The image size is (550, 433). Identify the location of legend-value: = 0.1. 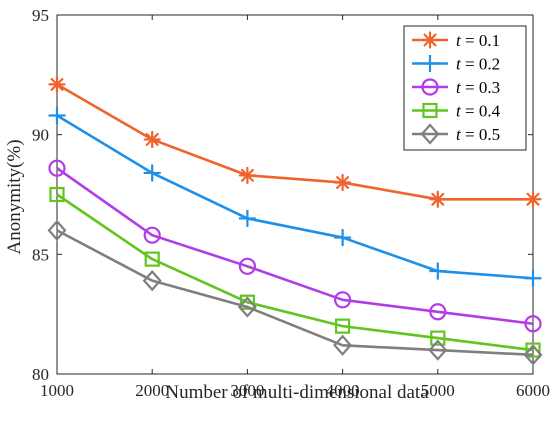
(480, 40).